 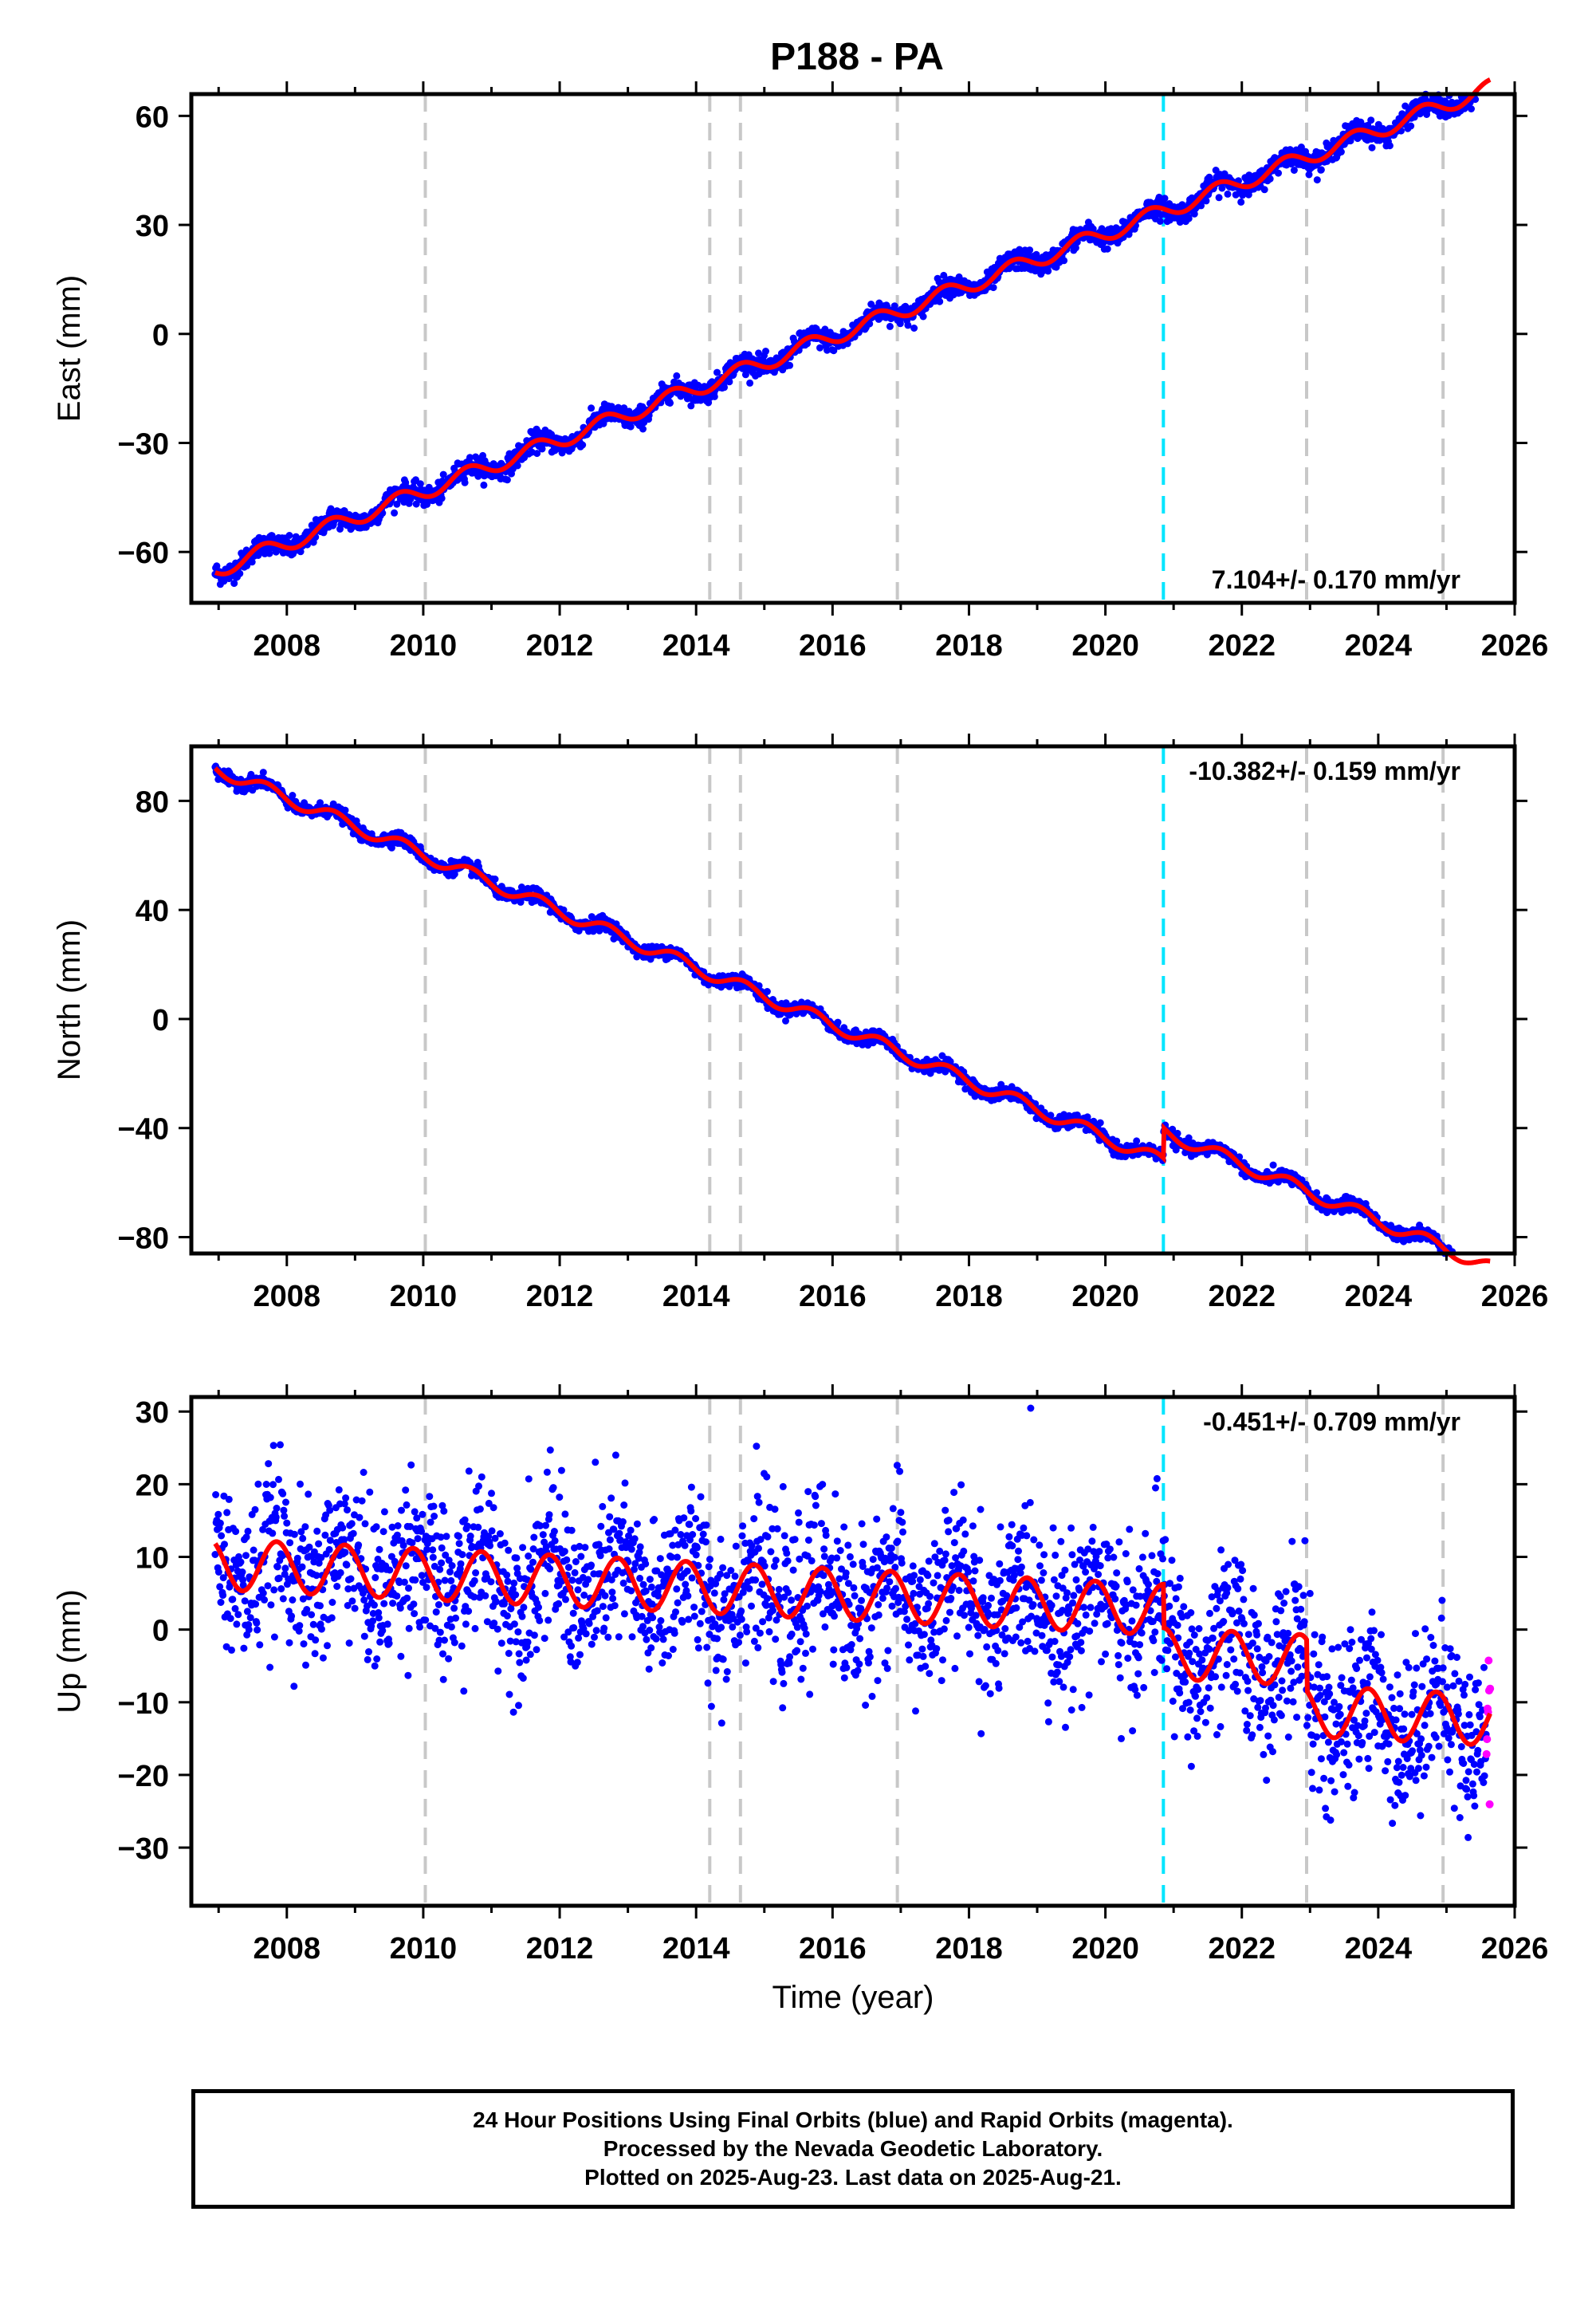 What do you see at coordinates (152, 802) in the screenshot?
I see `y-tick-label: 80` at bounding box center [152, 802].